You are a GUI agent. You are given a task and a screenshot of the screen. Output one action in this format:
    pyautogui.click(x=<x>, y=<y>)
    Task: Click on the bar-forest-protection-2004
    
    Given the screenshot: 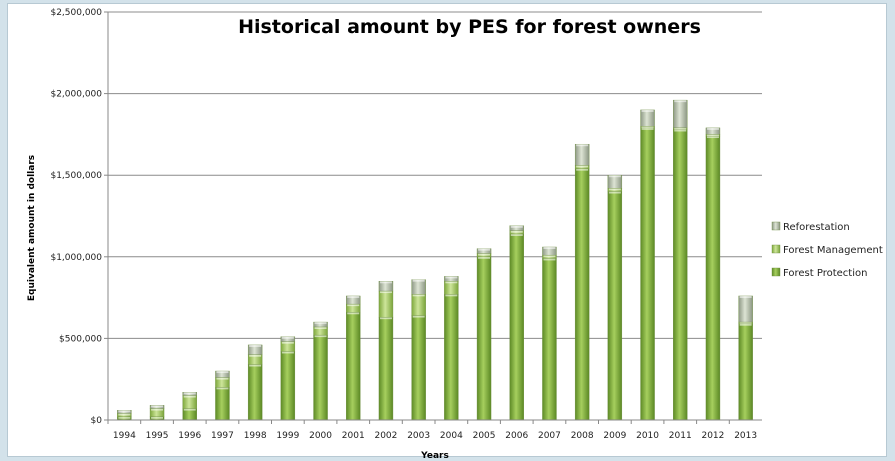 What is the action you would take?
    pyautogui.click(x=451, y=357)
    